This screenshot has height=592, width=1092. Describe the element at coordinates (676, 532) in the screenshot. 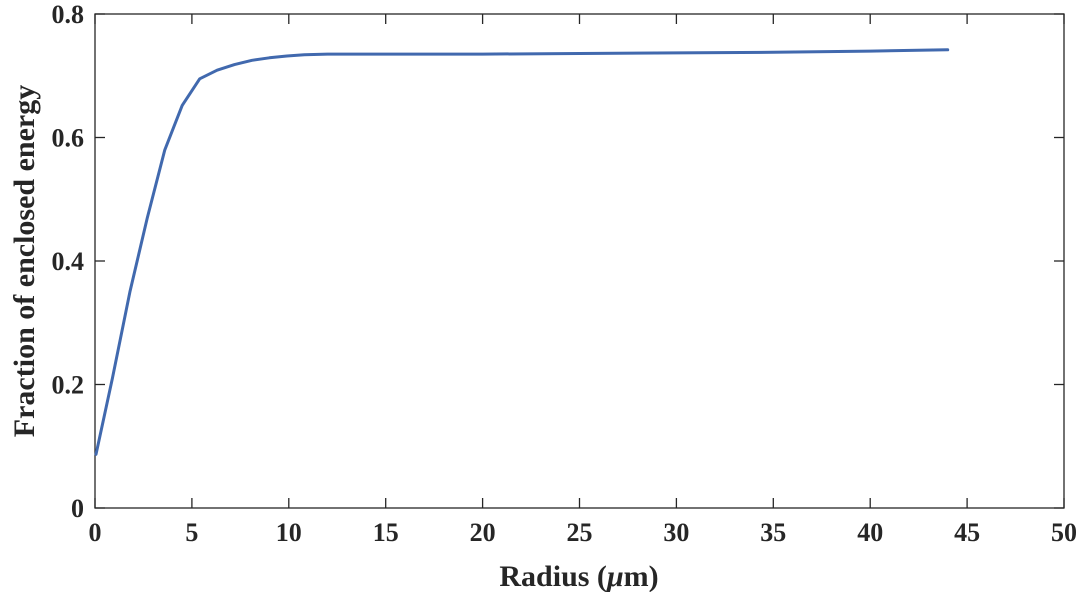

I see `x-tick-label: 30` at that location.